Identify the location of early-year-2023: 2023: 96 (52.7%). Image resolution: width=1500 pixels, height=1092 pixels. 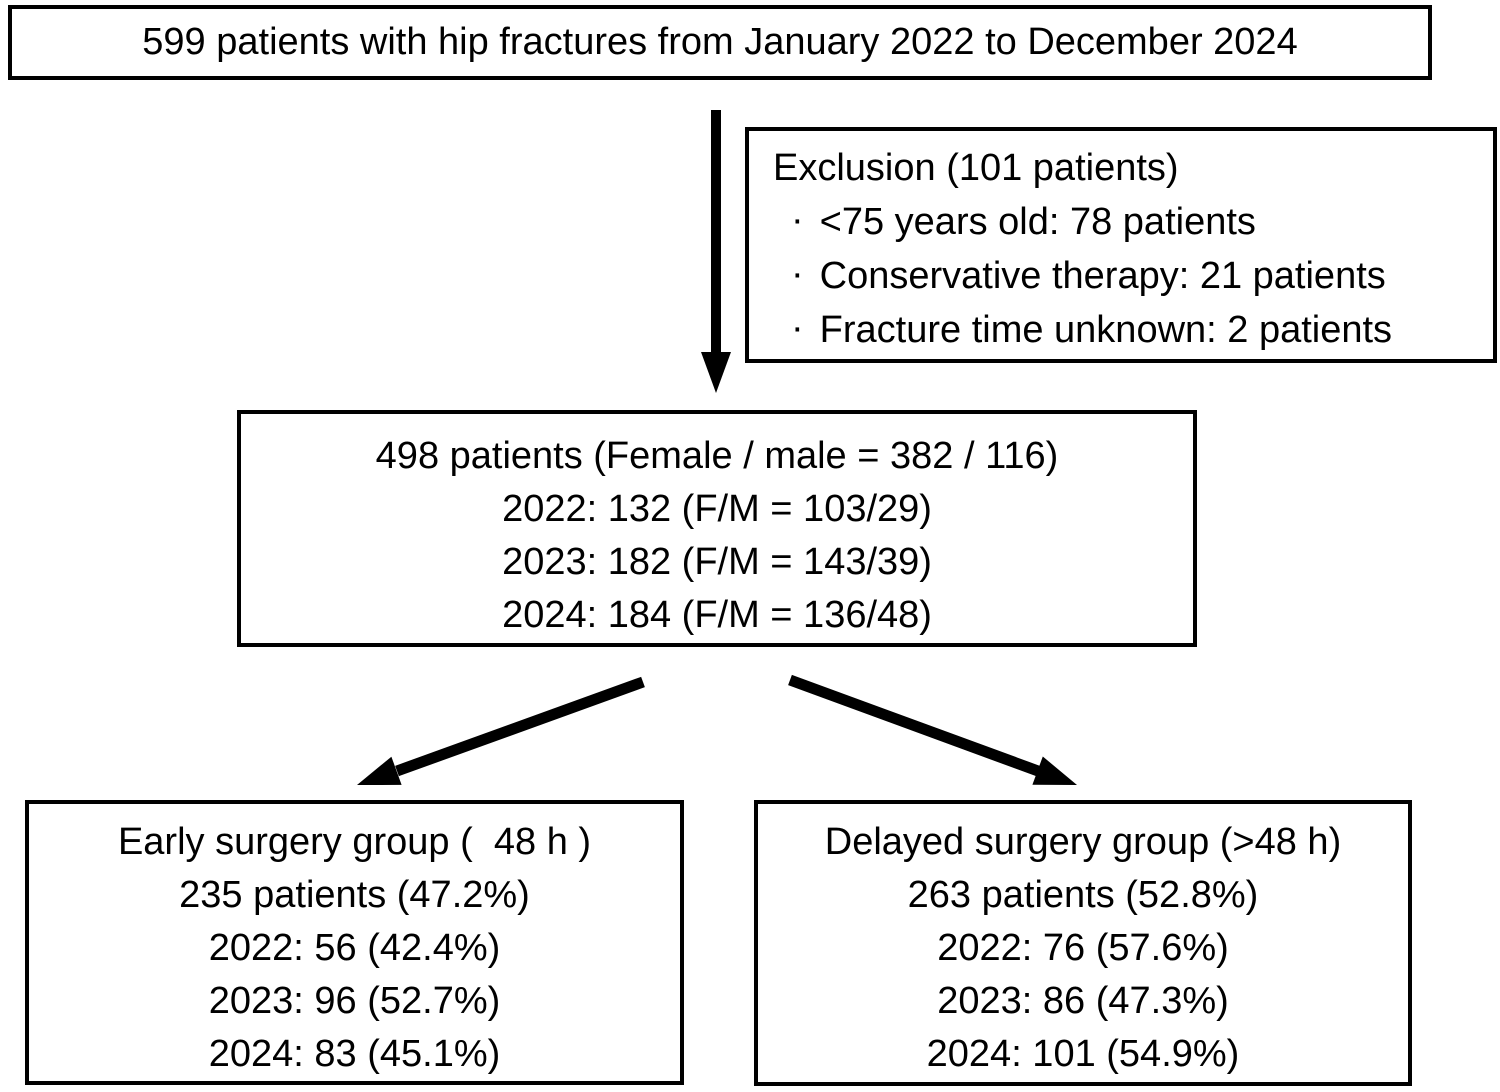
(354, 1001).